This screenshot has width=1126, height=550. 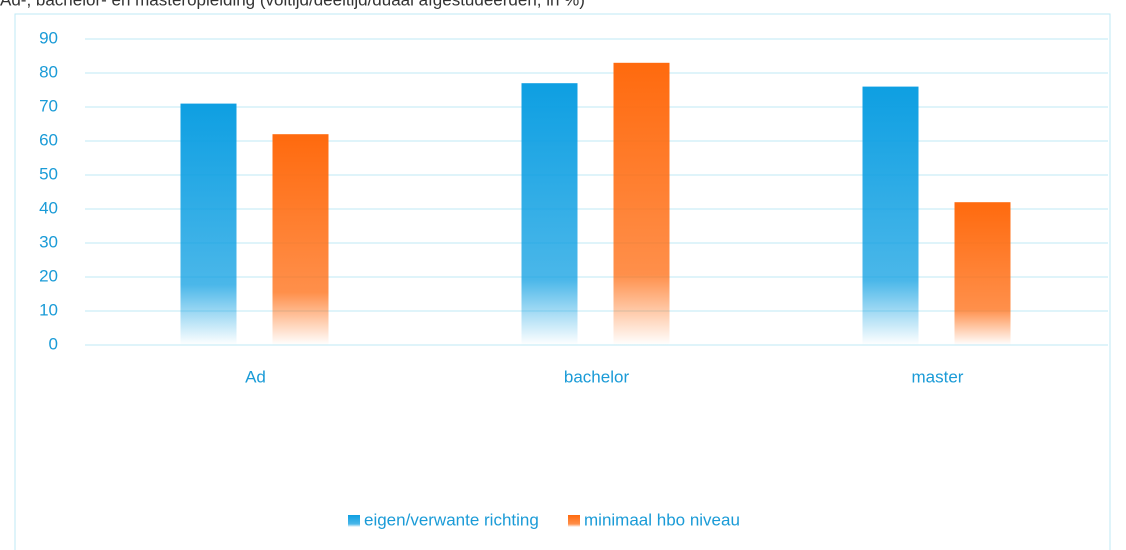 What do you see at coordinates (48, 275) in the screenshot?
I see `y-tick-label: 20` at bounding box center [48, 275].